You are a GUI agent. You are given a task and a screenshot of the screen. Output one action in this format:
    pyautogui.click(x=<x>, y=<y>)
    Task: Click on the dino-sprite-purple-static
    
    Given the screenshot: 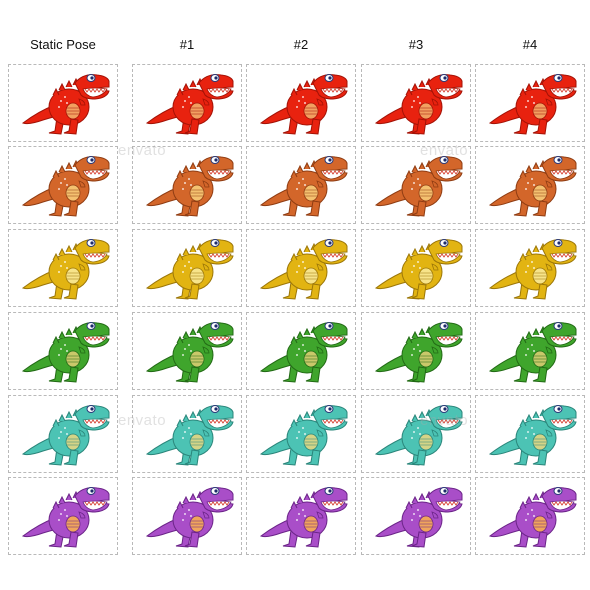 What is the action you would take?
    pyautogui.click(x=63, y=516)
    